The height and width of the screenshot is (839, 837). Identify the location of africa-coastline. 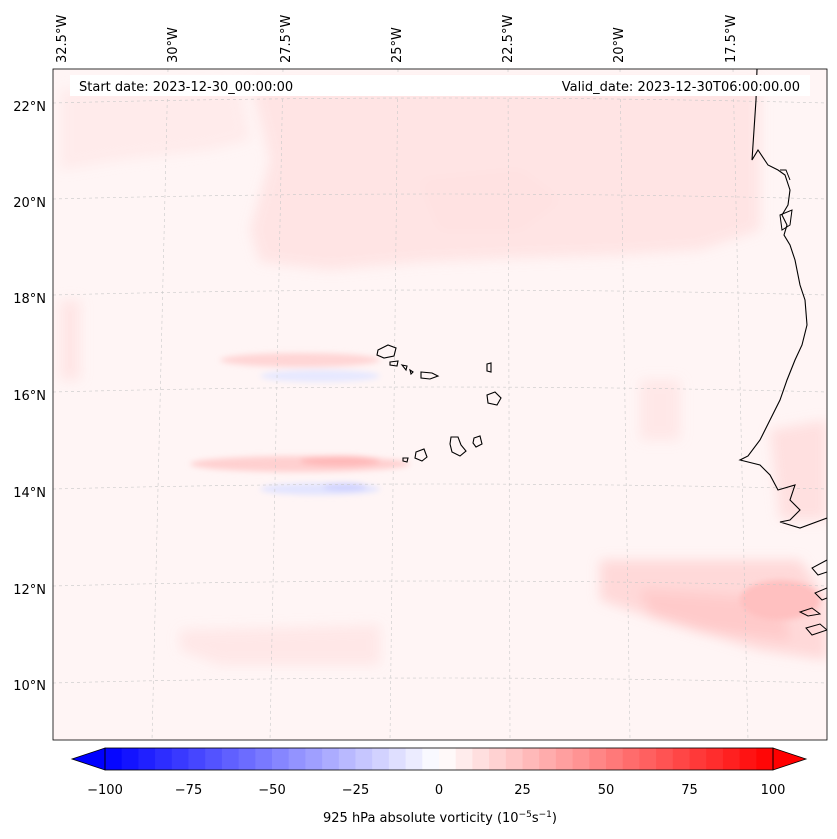
(782, 299).